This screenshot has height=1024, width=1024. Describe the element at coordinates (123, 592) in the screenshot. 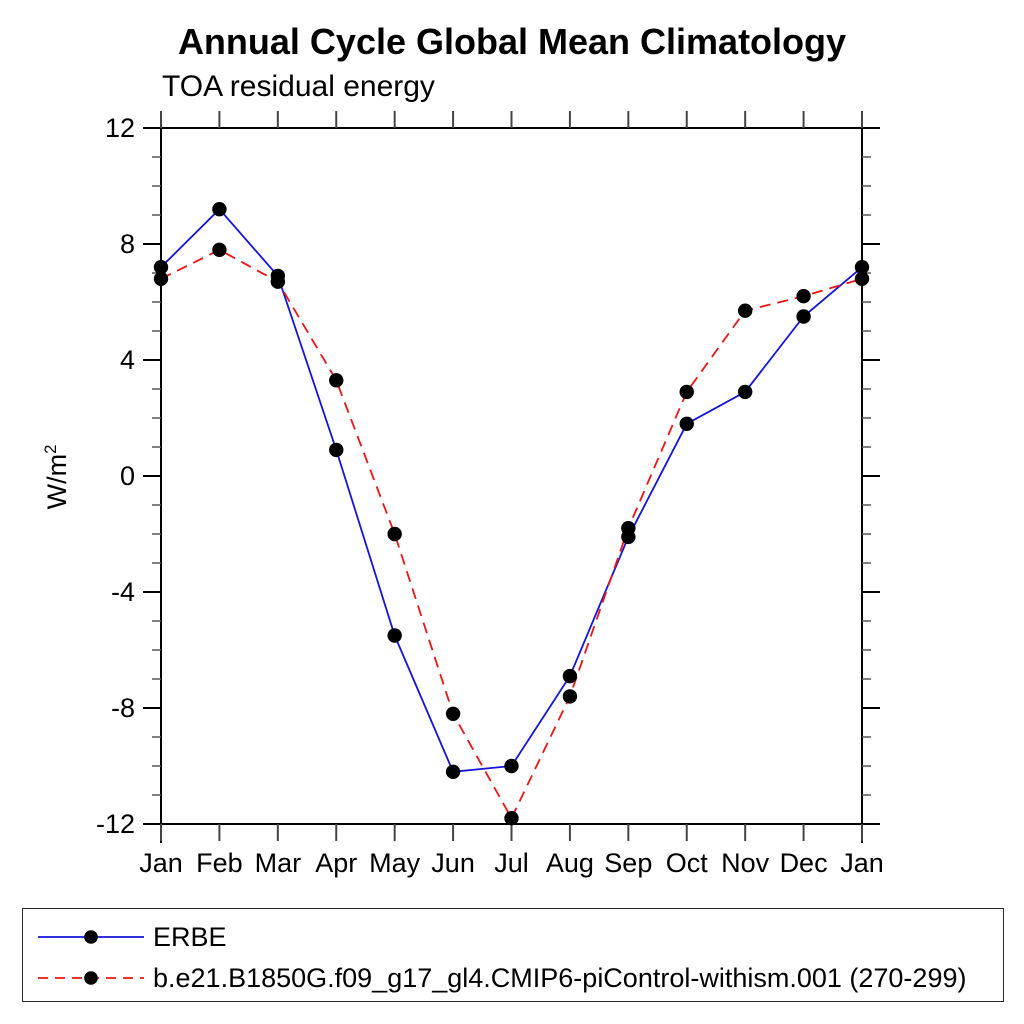

I see `tick-label: -4` at that location.